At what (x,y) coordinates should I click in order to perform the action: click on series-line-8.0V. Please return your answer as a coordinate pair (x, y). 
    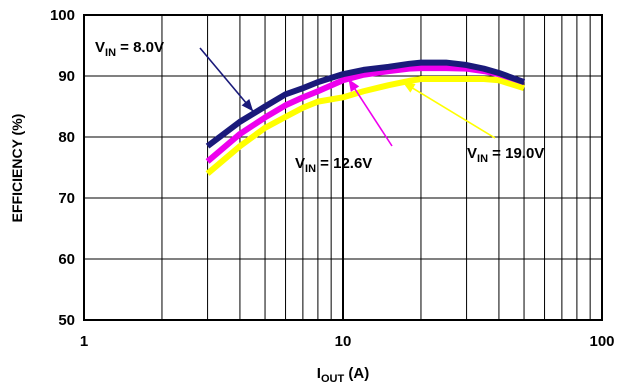
    Looking at the image, I should click on (365, 104).